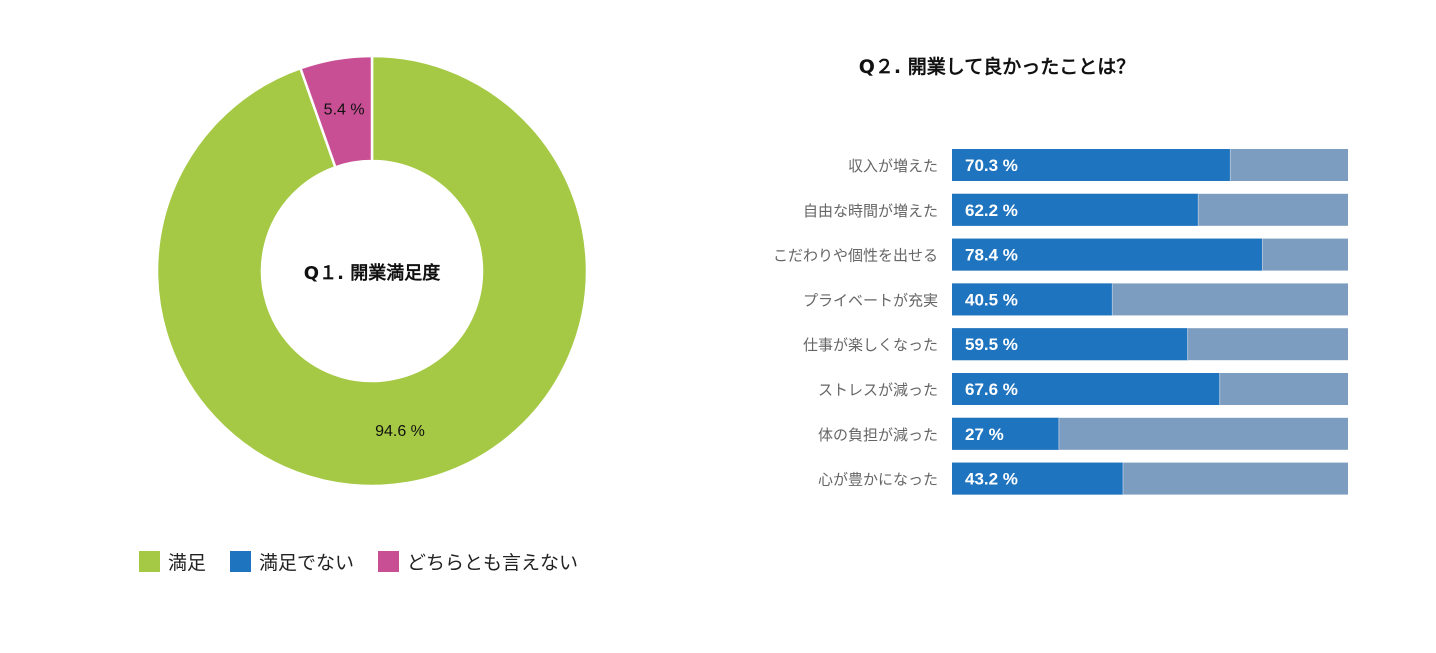 The image size is (1436, 653). What do you see at coordinates (870, 211) in the screenshot?
I see `bar-category-label: 自由な時間が増えた` at bounding box center [870, 211].